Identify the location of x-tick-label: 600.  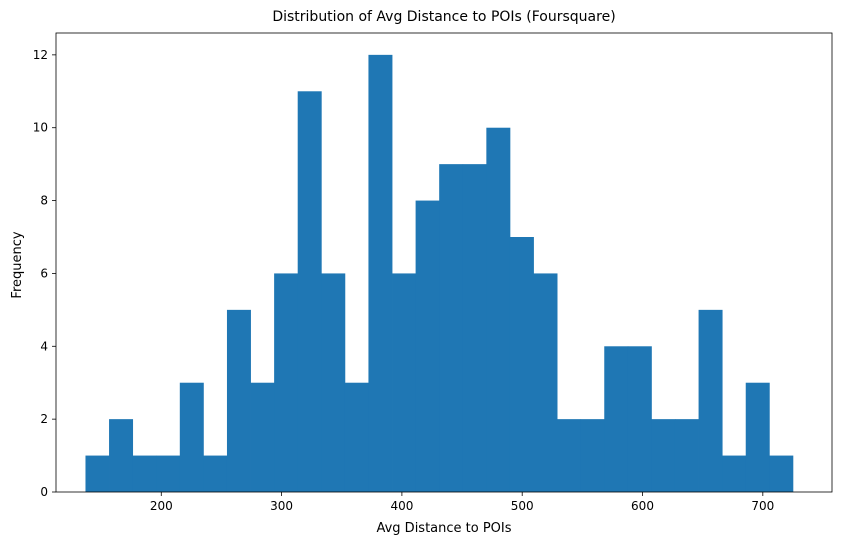
(642, 506).